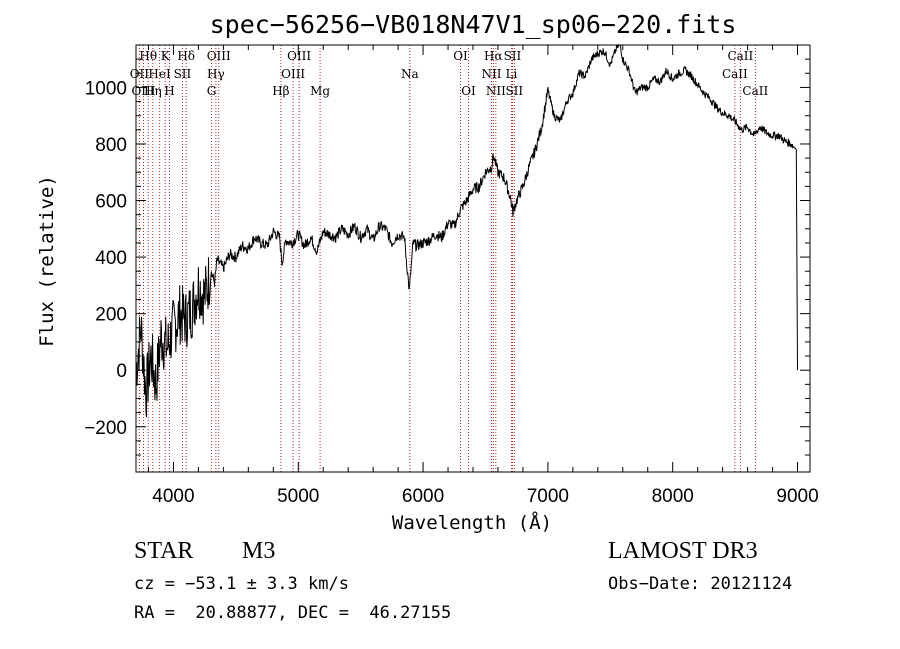 This screenshot has width=900, height=649. I want to click on y-tick-label-2: 200, so click(111, 315).